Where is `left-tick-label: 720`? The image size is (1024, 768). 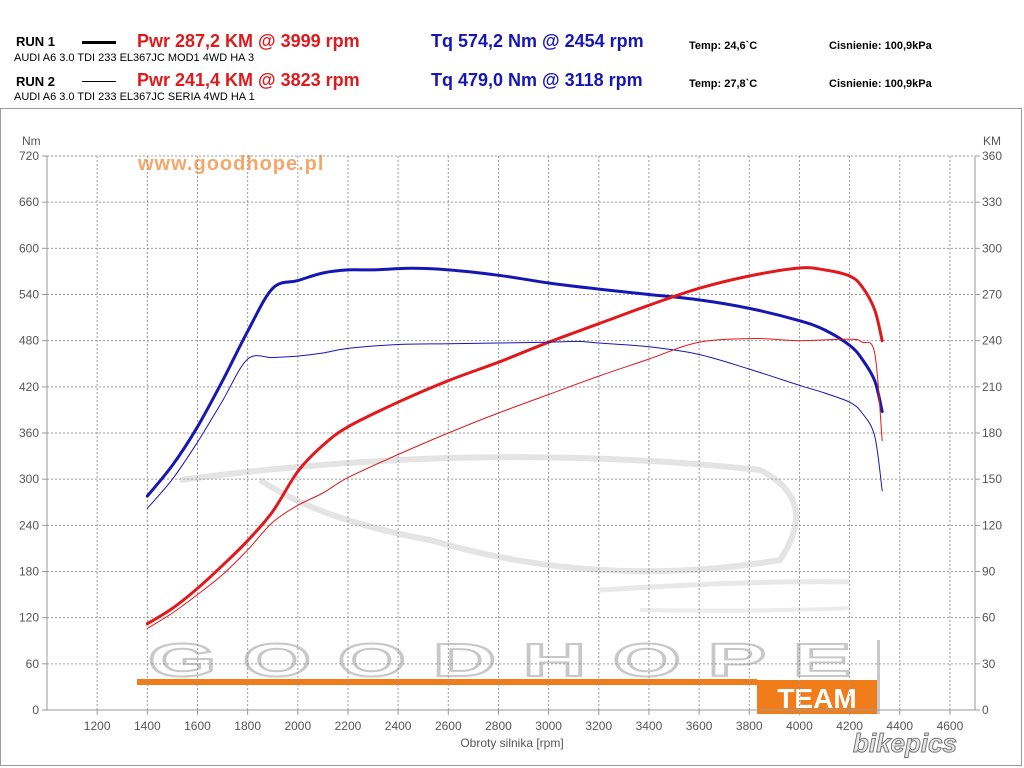
left-tick-label: 720 is located at coordinates (29, 156).